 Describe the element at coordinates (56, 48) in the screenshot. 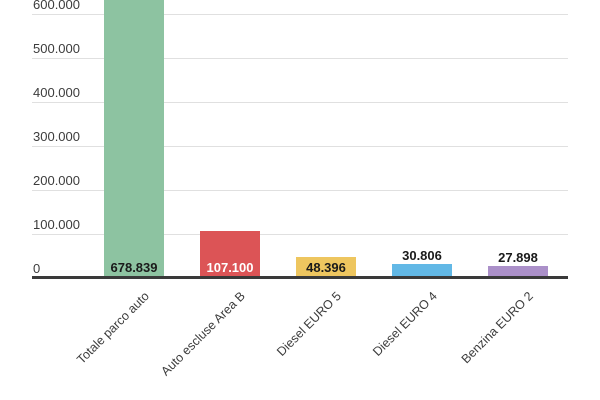

I see `y-tick-label-500-000: 500.000` at that location.